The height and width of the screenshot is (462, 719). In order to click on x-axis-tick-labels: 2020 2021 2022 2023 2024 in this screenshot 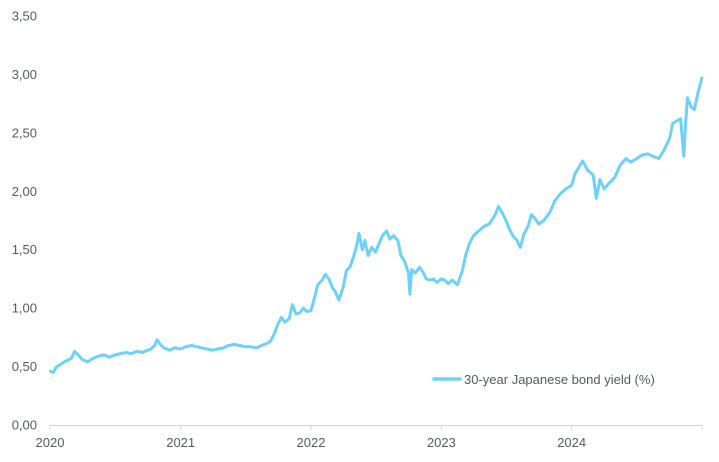, I will do `click(311, 442)`.